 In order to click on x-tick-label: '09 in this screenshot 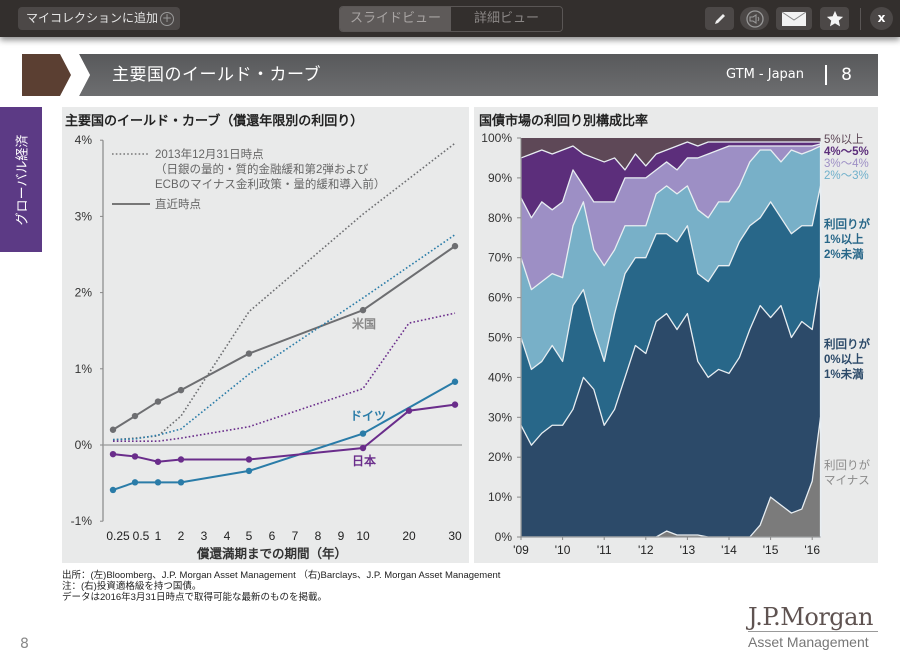, I will do `click(521, 550)`.